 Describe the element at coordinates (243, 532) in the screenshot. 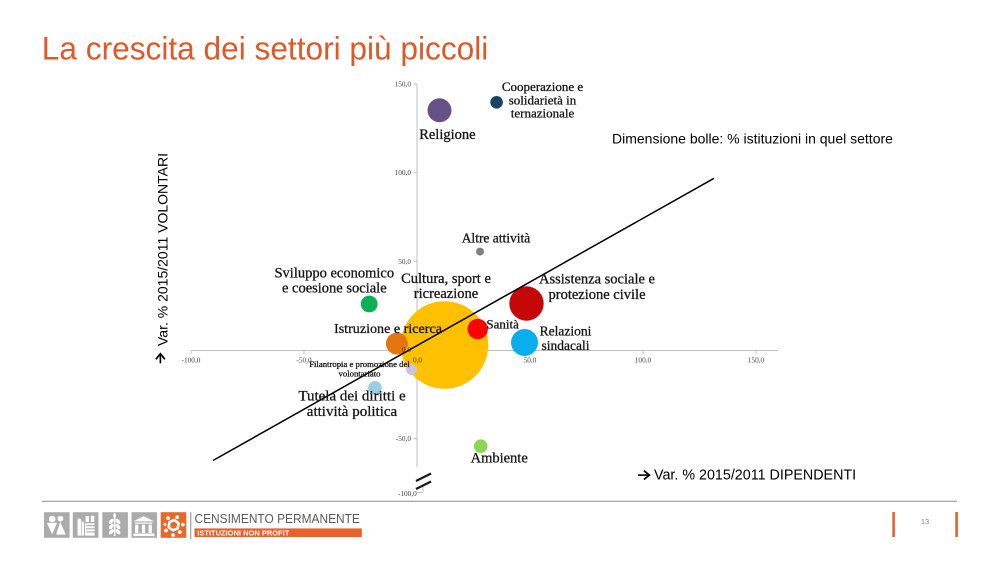

I see `svg-text: ISTITUZIONI NON PROFIT` at that location.